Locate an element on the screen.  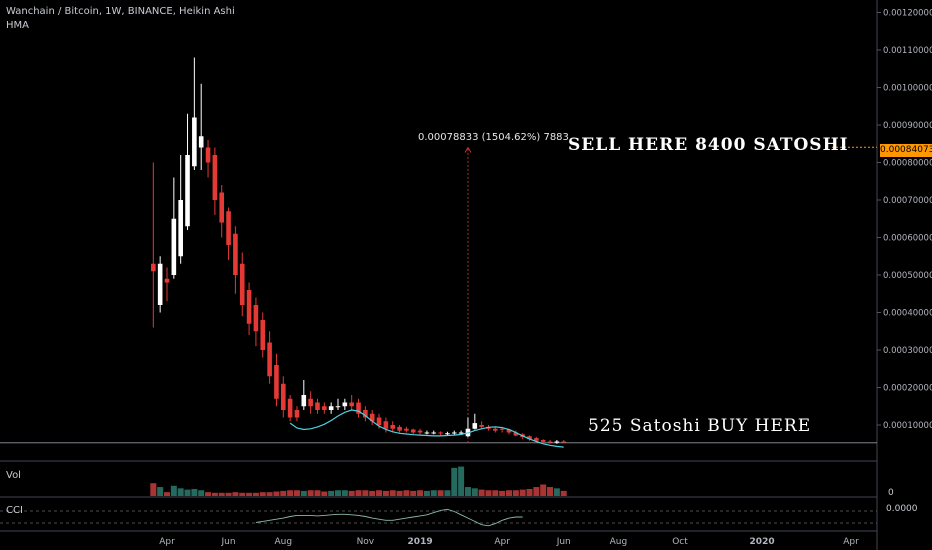
cci-pane-label: CCI is located at coordinates (14, 510).